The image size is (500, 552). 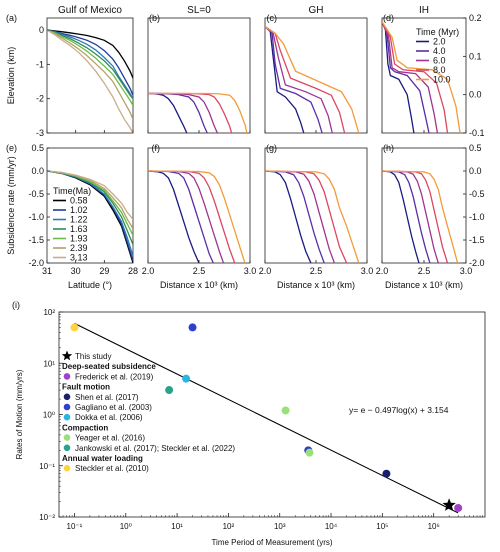 What do you see at coordinates (49, 363) in the screenshot?
I see `y-tick-label: 10¹` at bounding box center [49, 363].